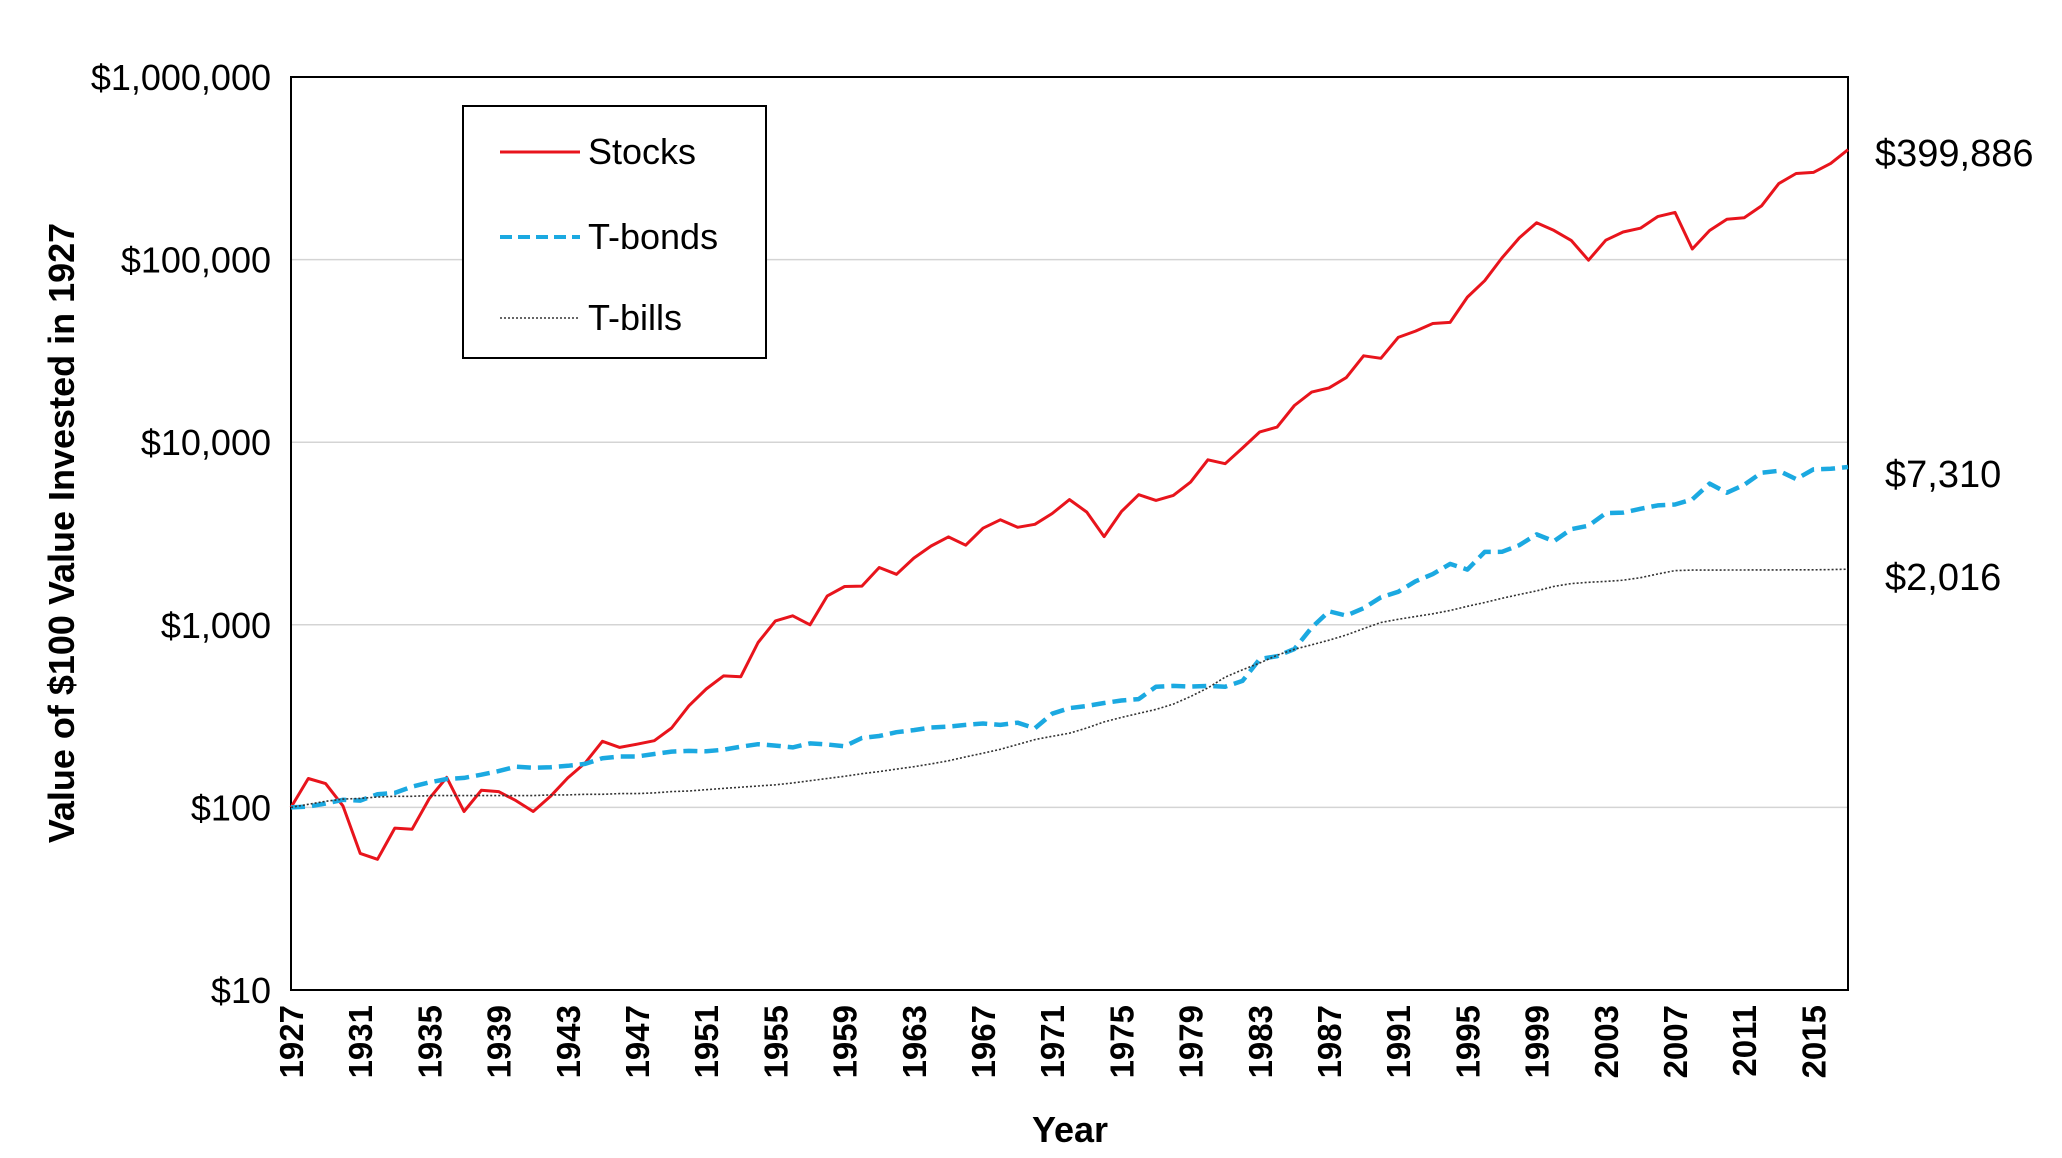  Describe the element at coordinates (568, 1041) in the screenshot. I see `x-tick-label: 1943` at that location.